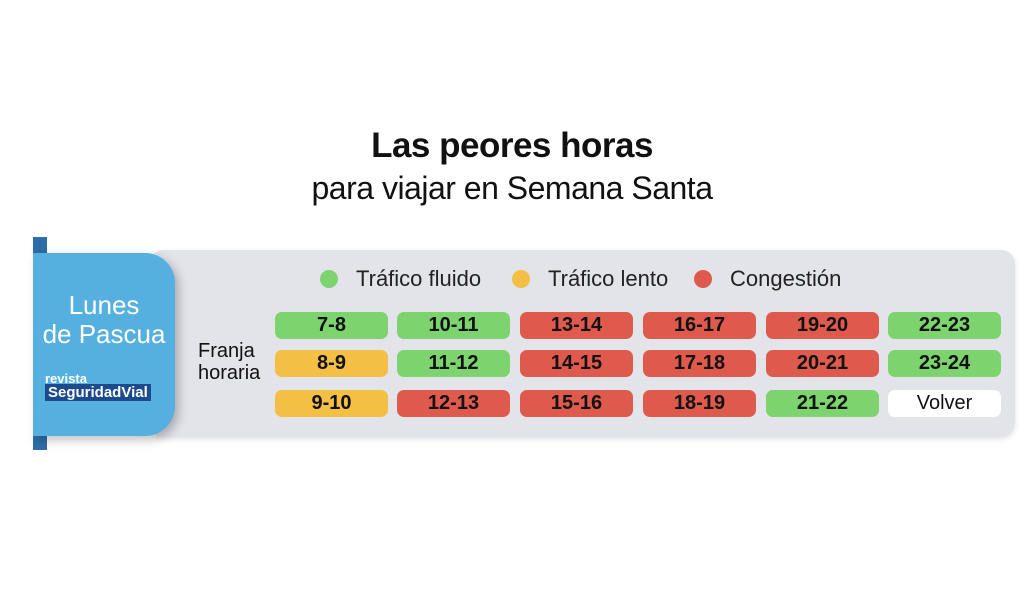 The image size is (1024, 592). I want to click on time-slot-22-23: 22-23, so click(944, 325).